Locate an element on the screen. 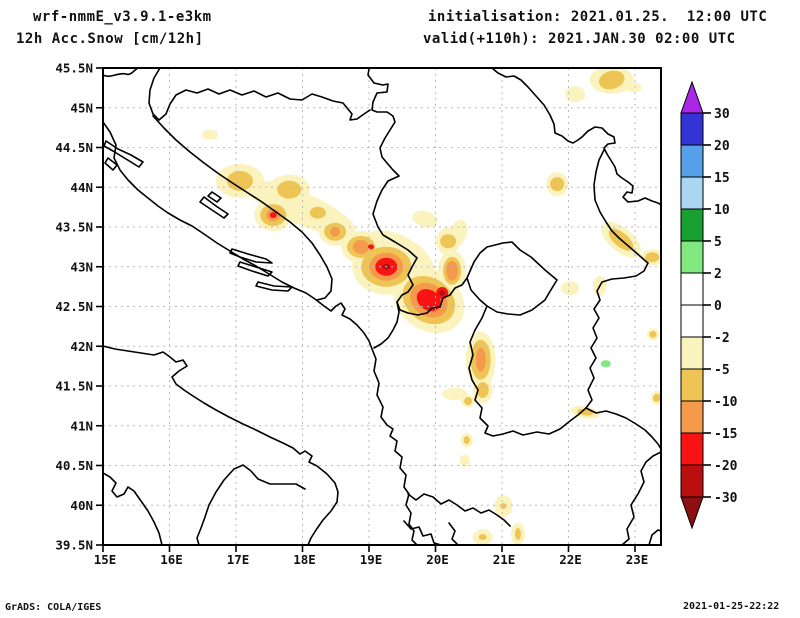  colorbar-label: 30 is located at coordinates (722, 114).